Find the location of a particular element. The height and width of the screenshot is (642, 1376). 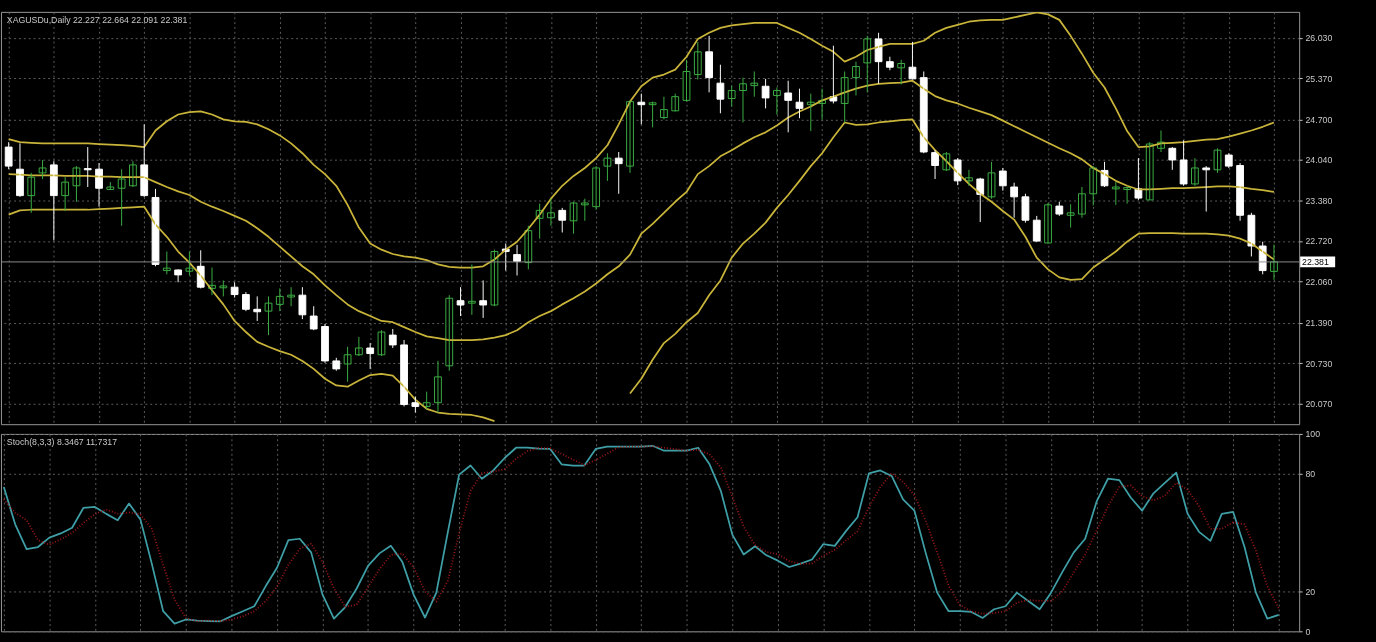

y-tick-label: 21.390 is located at coordinates (1319, 323).